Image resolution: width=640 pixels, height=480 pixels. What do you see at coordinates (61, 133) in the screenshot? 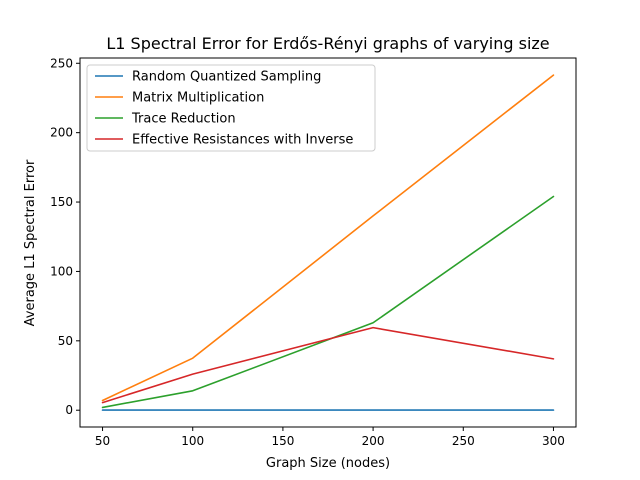
I see `y-tick-label: 200` at bounding box center [61, 133].